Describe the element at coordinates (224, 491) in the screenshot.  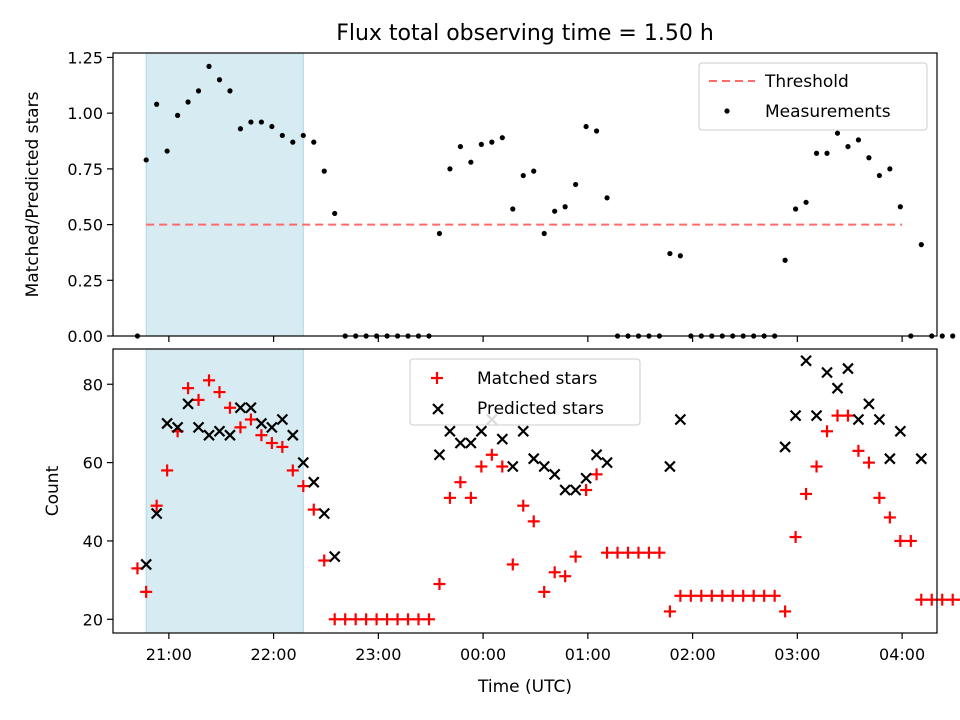
I see `shaded-span` at that location.